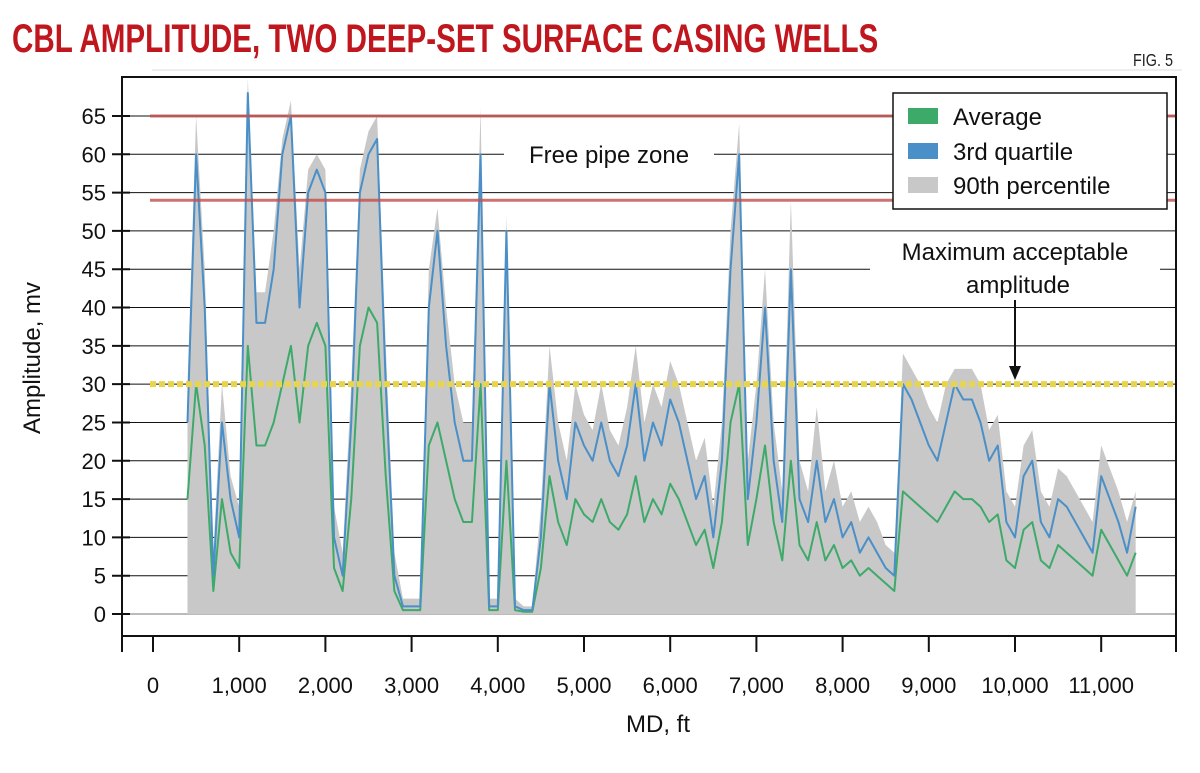  I want to click on legend-box, so click(1030, 151).